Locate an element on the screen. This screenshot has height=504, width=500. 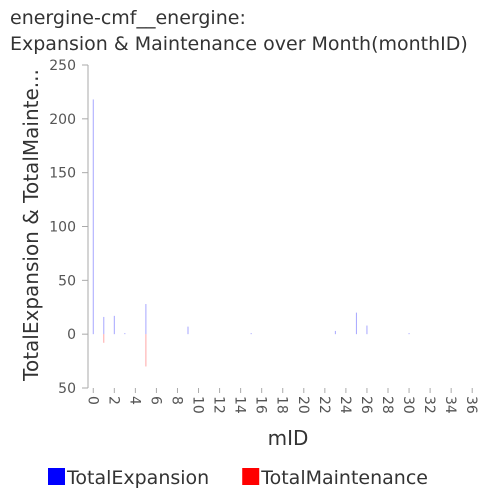
x-tick-label: 28 is located at coordinates (387, 405).